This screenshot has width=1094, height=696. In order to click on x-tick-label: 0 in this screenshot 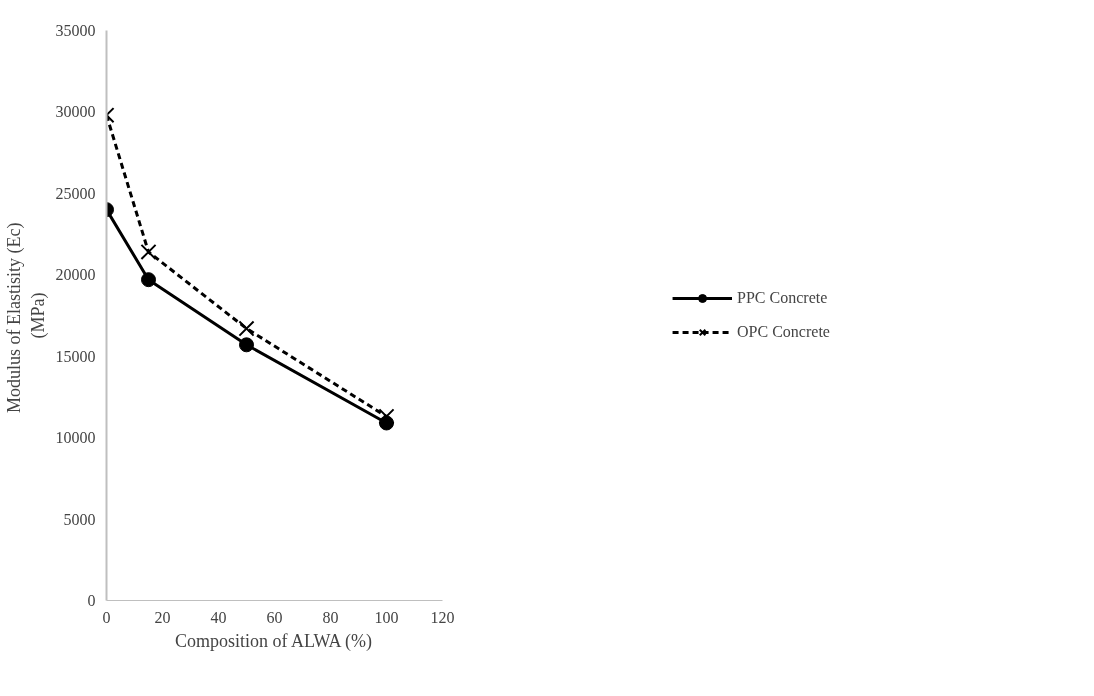, I will do `click(106, 617)`.